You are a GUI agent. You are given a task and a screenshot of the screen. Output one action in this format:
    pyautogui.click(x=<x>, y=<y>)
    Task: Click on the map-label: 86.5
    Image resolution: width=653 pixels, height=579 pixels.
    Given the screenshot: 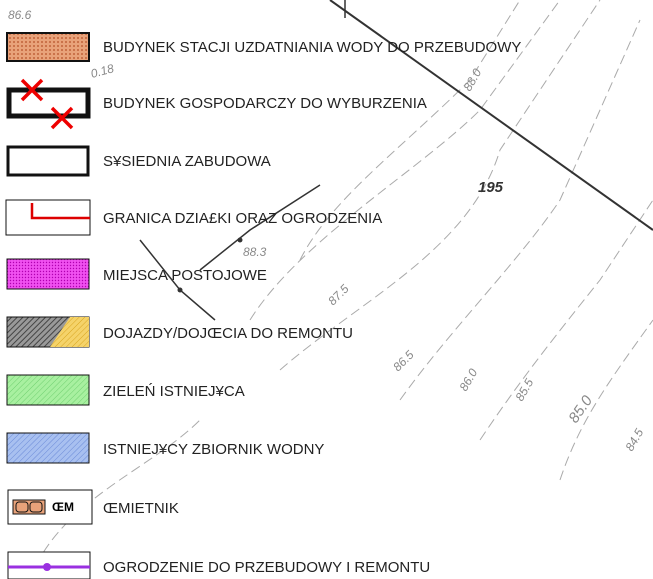 What is the action you would take?
    pyautogui.click(x=403, y=360)
    